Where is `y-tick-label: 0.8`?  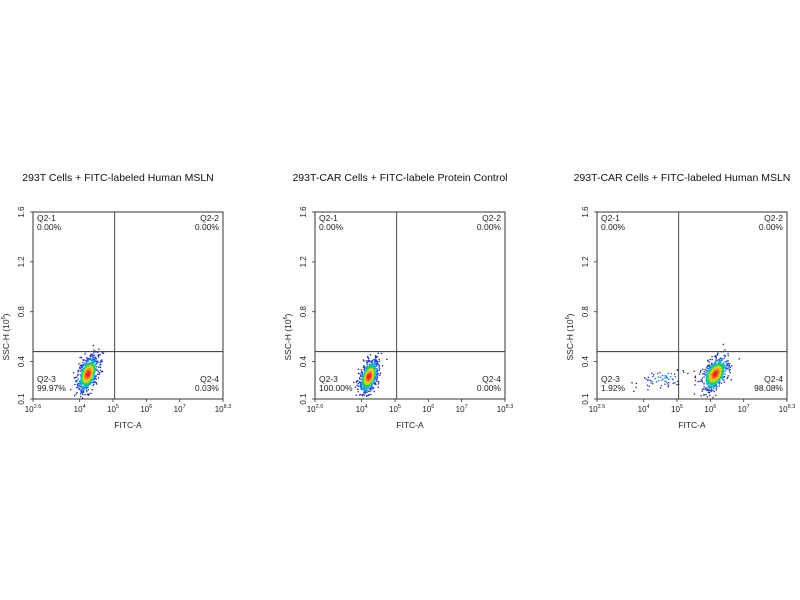
y-tick-label: 0.8 is located at coordinates (585, 312).